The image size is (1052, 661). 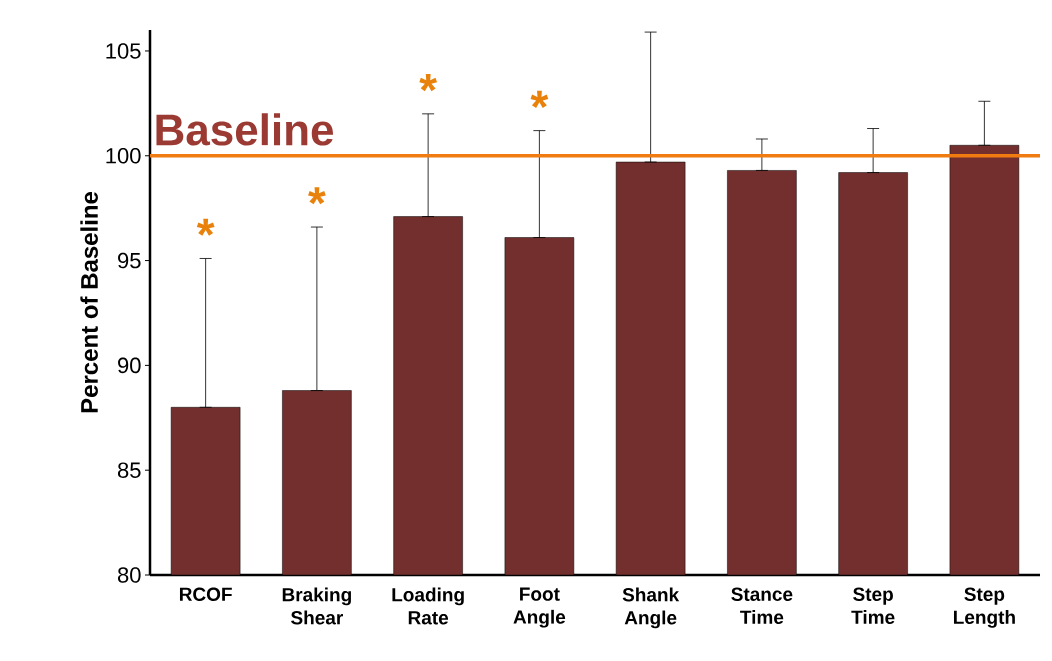 What do you see at coordinates (129, 470) in the screenshot?
I see `y-tick-label: 85` at bounding box center [129, 470].